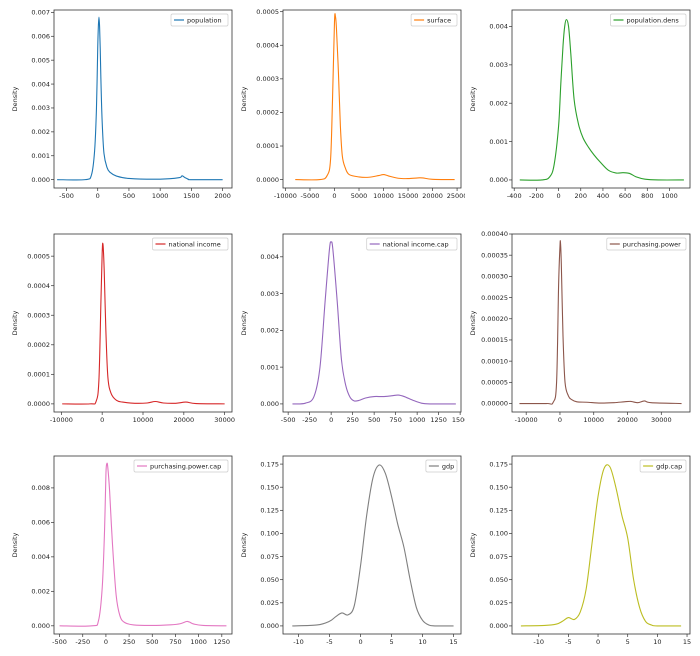 This screenshot has height=656, width=700. I want to click on y-tick-label: 0.00000, so click(494, 404).